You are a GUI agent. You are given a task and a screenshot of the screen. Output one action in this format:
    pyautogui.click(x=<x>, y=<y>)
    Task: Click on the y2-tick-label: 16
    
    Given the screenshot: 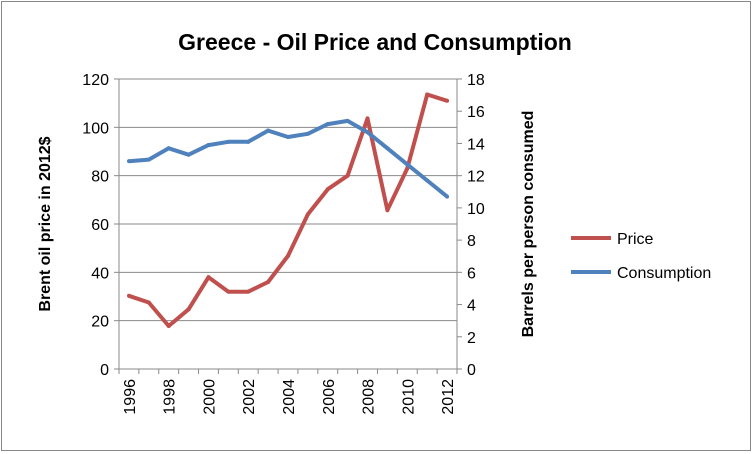 What is the action you would take?
    pyautogui.click(x=476, y=112)
    